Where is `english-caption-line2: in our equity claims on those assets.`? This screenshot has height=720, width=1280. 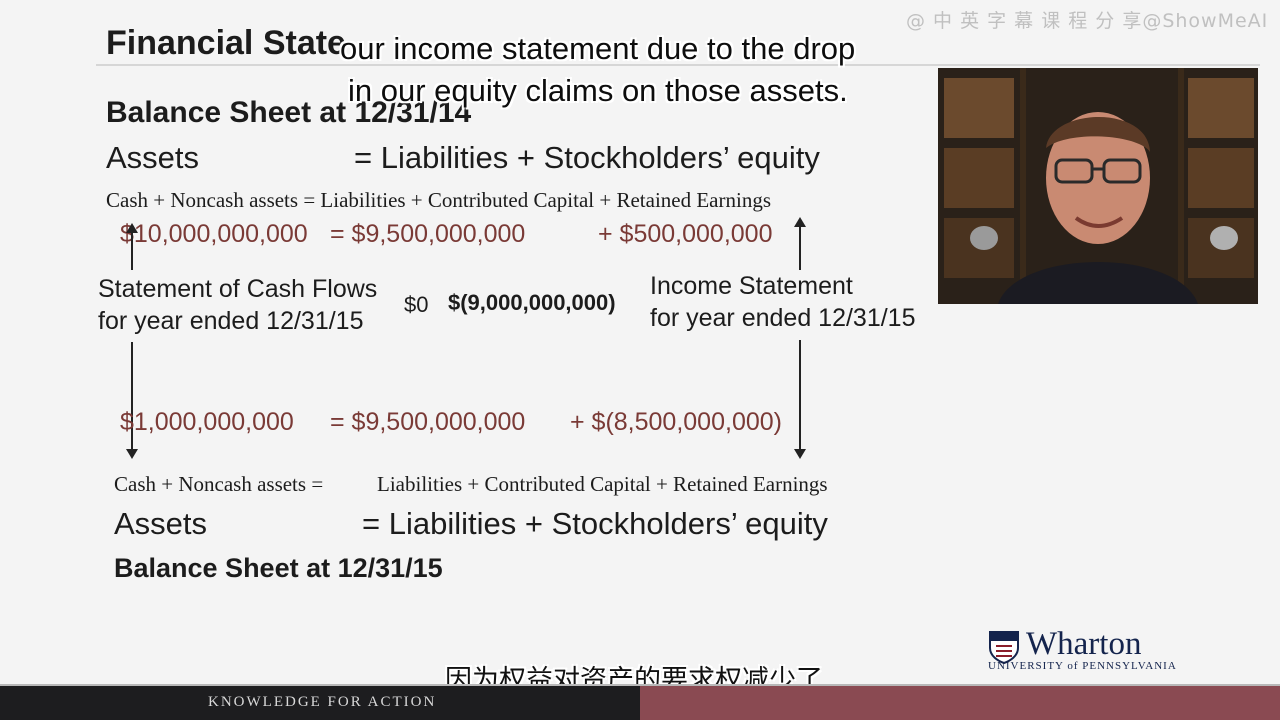 english-caption-line2: in our equity claims on those assets. is located at coordinates (598, 90).